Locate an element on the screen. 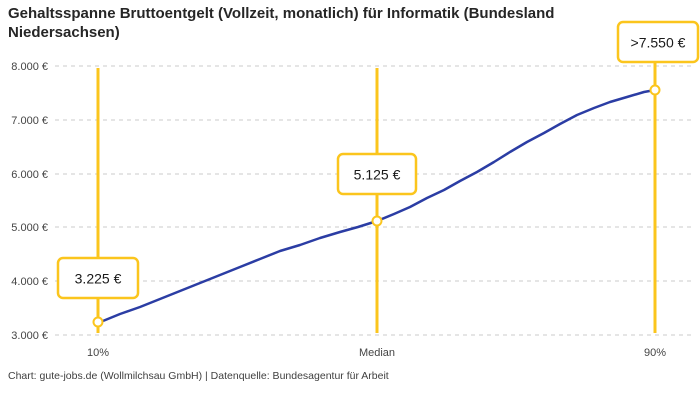 This screenshot has width=700, height=400. annotation-10pct: 3.225 € is located at coordinates (98, 278).